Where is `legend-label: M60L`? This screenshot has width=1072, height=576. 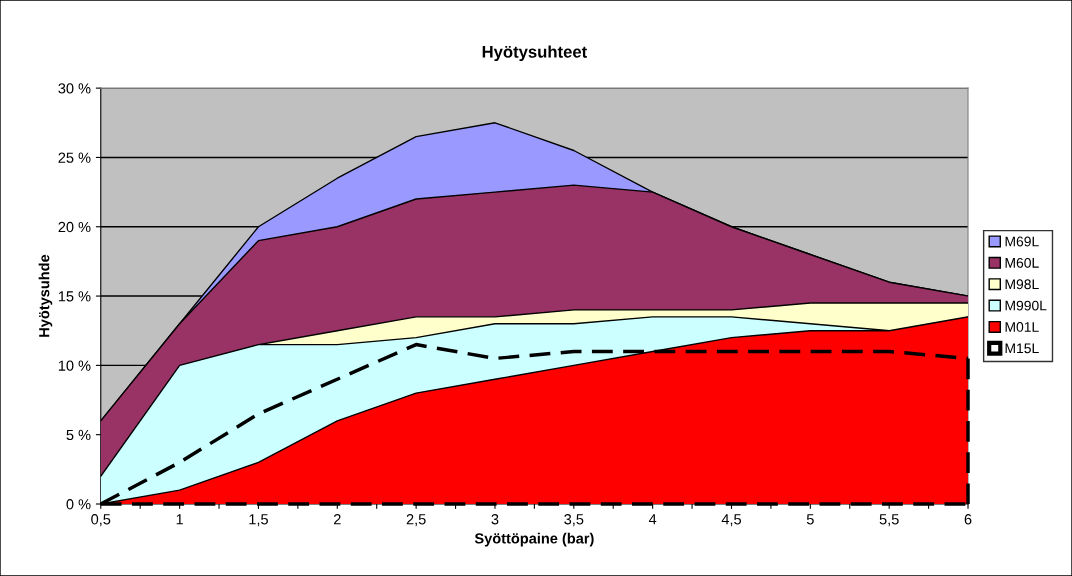
legend-label: M60L is located at coordinates (1022, 262).